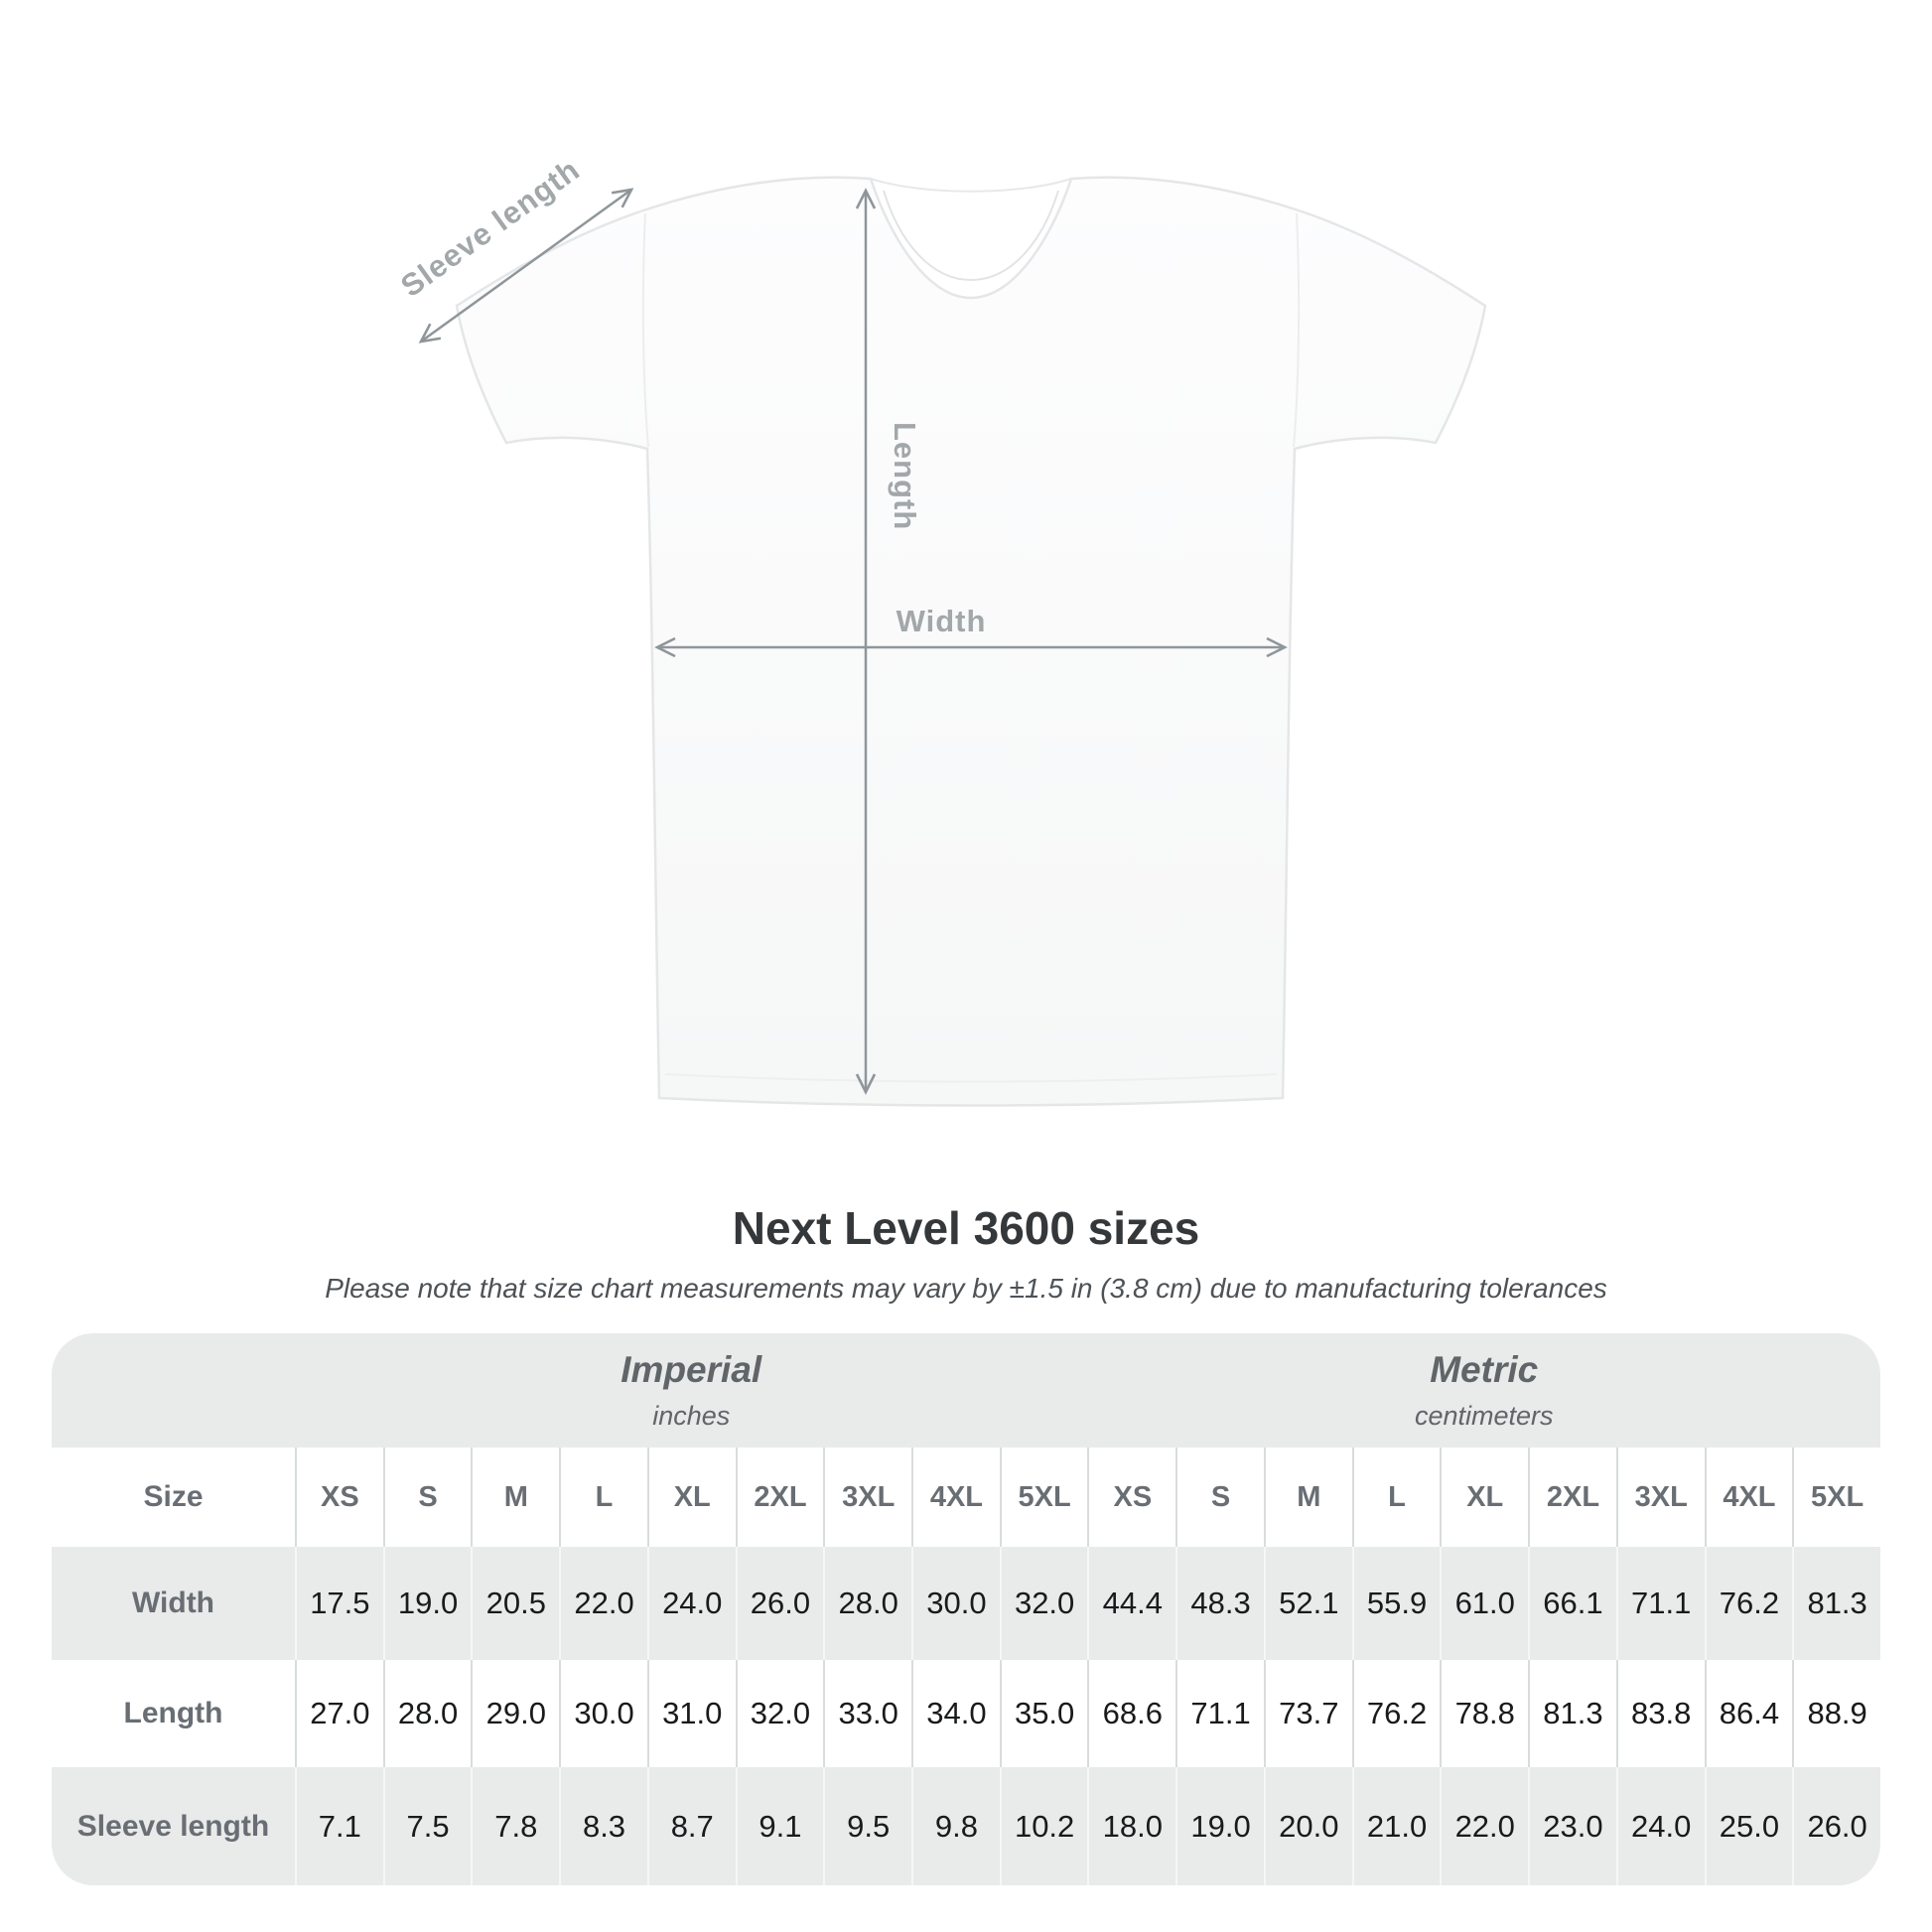 This screenshot has width=1932, height=1932. Describe the element at coordinates (867, 1826) in the screenshot. I see `size-value-cell: 9.5` at that location.